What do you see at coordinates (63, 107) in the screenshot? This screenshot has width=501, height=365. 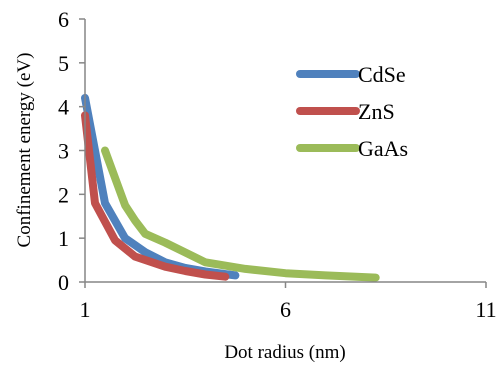 I see `y-tick-label: 4` at bounding box center [63, 107].